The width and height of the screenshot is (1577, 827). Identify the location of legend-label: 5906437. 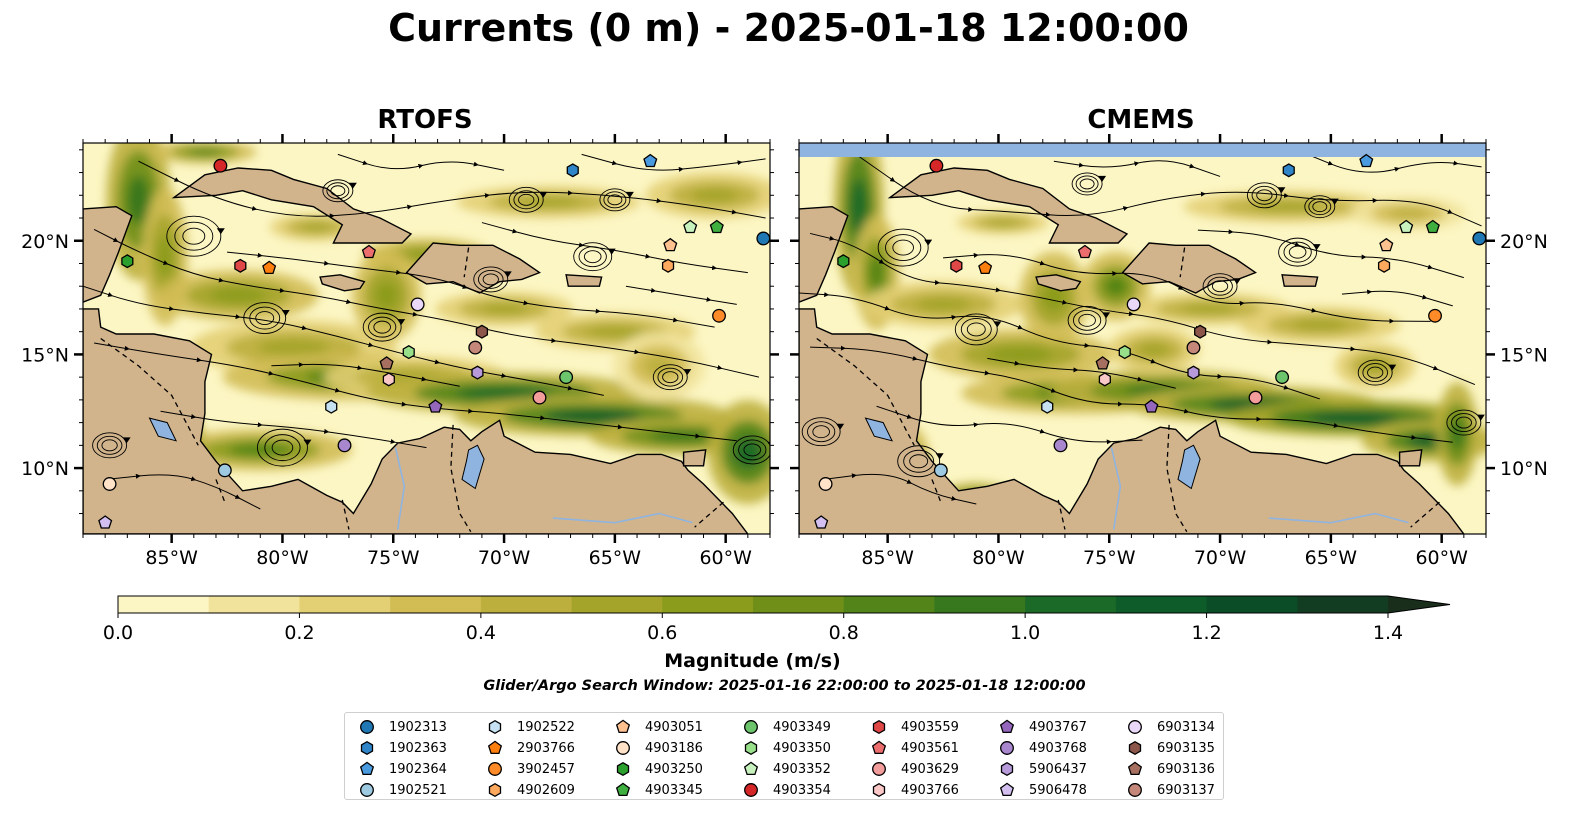
(1058, 769).